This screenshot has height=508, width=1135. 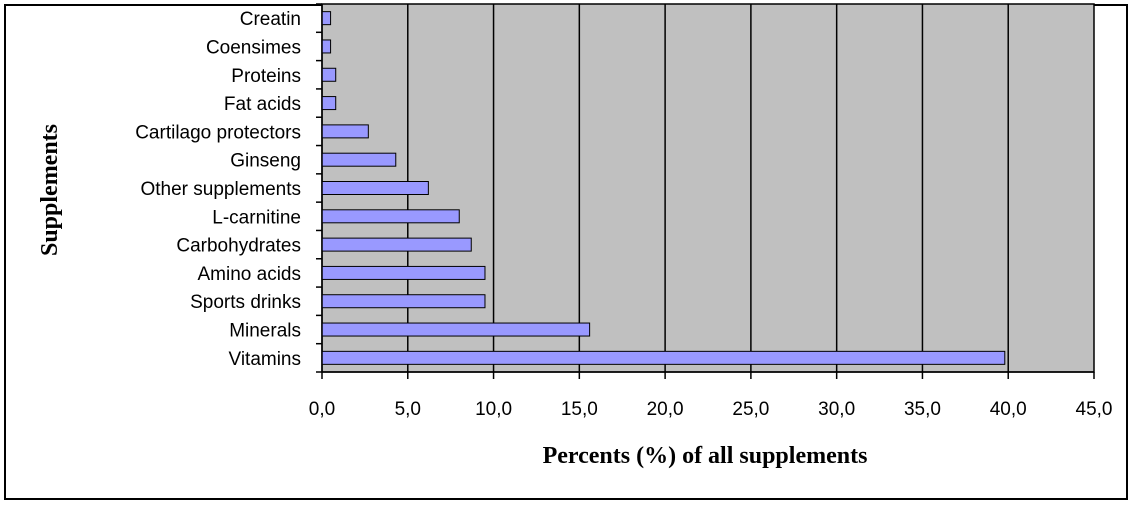 What do you see at coordinates (711, 409) in the screenshot?
I see `x-tick-labels: 0,0 5,0 10,0 15,0 20,0 25,0 30,0 35,0 40,0 45,0` at bounding box center [711, 409].